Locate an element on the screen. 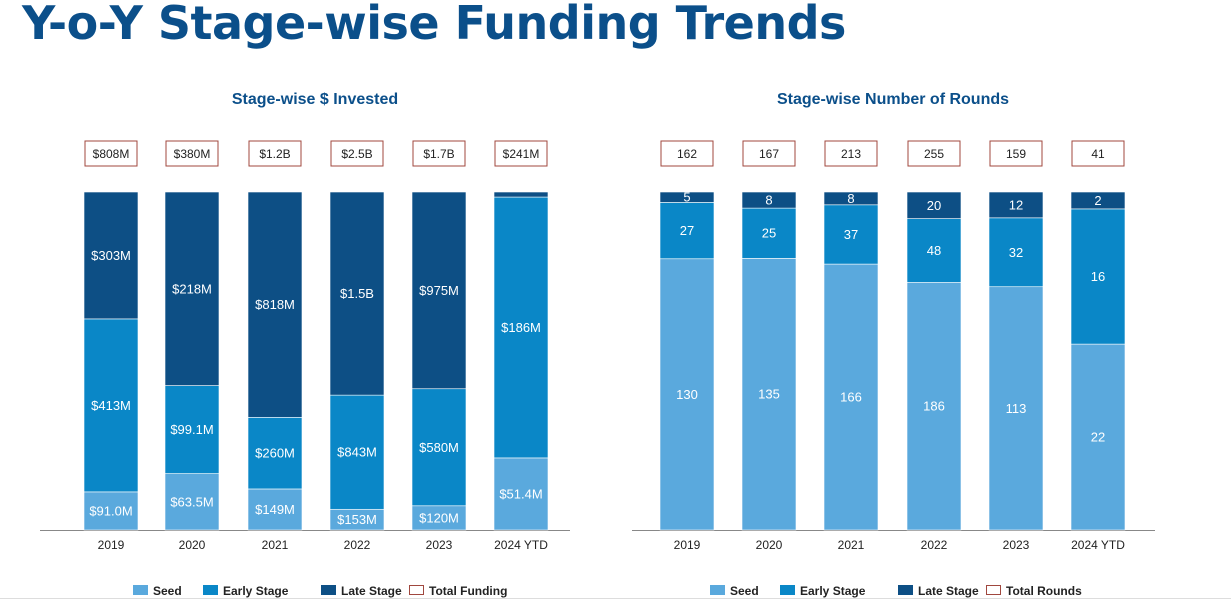  data-label: 22 is located at coordinates (1098, 437).